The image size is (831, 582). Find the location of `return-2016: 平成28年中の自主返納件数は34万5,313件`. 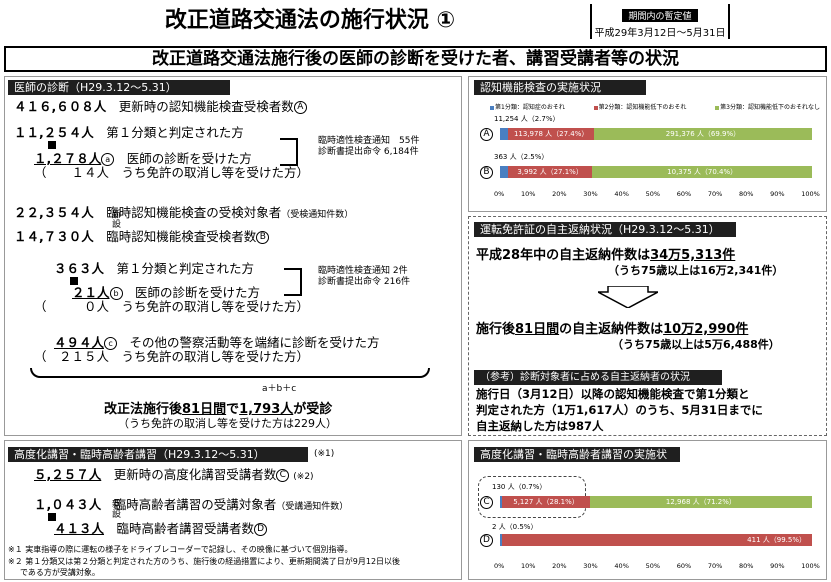

return-2016: 平成28年中の自主返納件数は34万5,313件 is located at coordinates (606, 255).